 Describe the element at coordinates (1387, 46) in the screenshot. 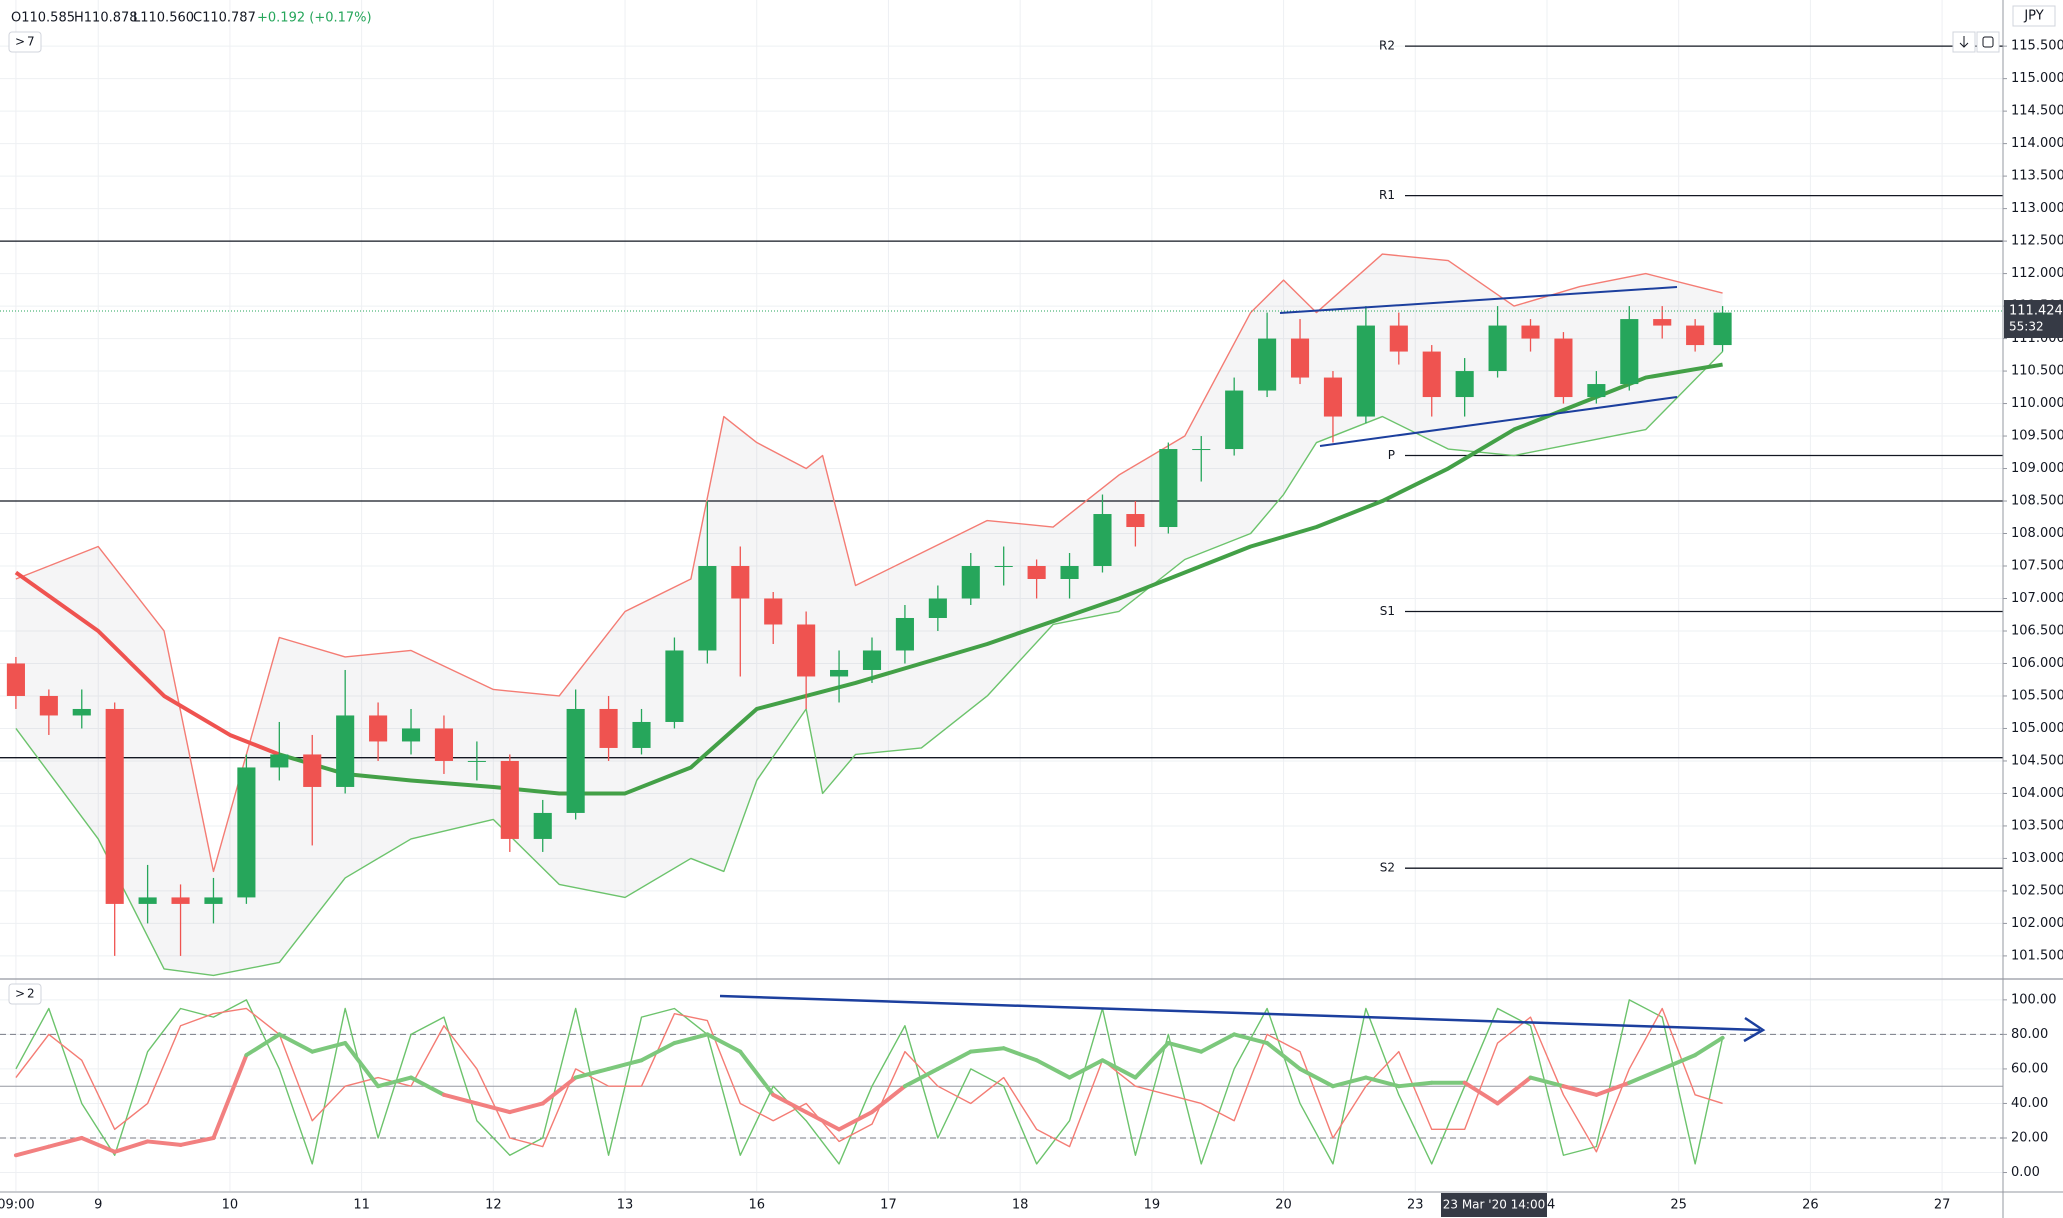

I see `pivot-label: R2` at that location.